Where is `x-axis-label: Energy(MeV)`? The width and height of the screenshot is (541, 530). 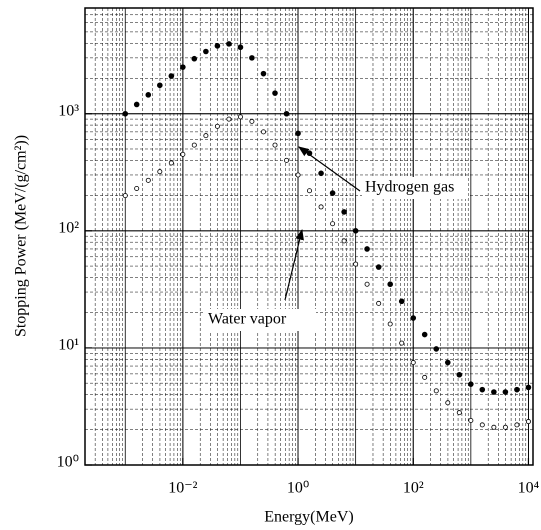
x-axis-label: Energy(MeV) is located at coordinates (308, 517).